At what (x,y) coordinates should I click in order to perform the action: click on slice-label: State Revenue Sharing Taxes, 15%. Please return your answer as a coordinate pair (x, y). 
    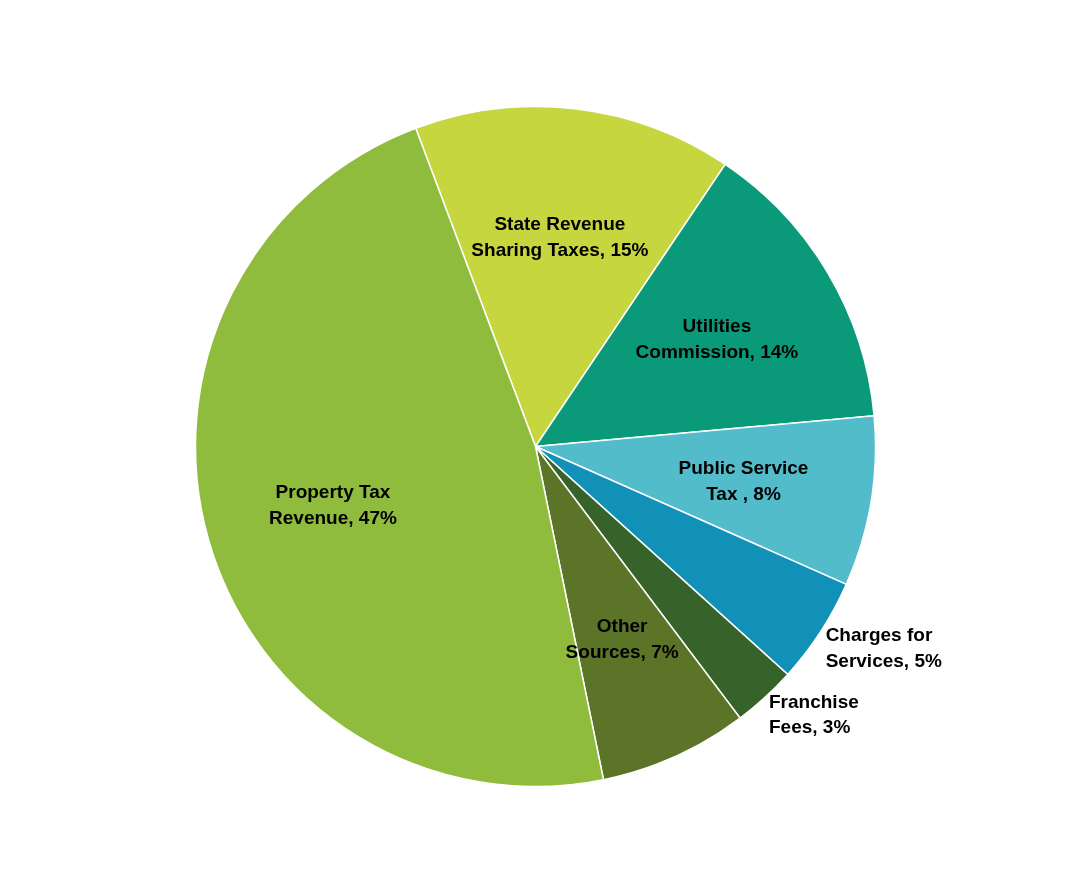
    Looking at the image, I should click on (560, 236).